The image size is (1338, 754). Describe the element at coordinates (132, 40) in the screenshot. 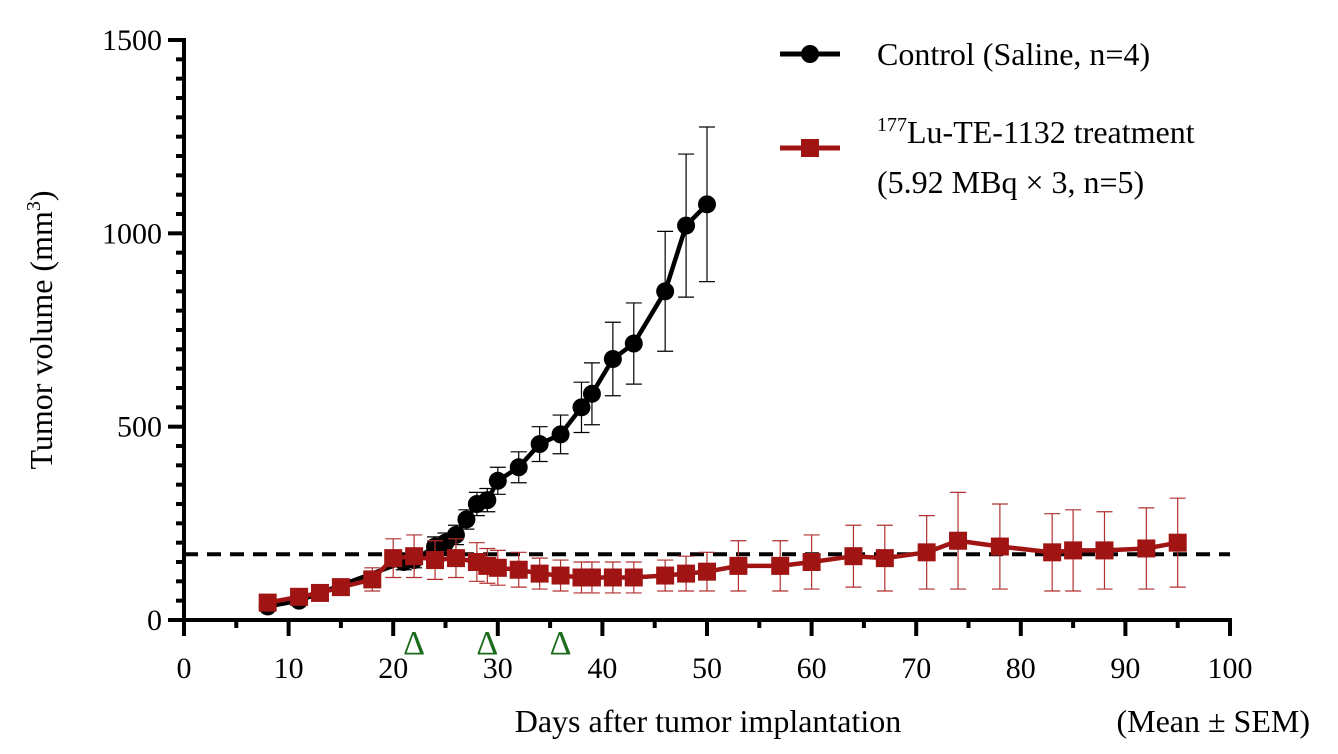

I see `y-tick-label: 1500` at that location.